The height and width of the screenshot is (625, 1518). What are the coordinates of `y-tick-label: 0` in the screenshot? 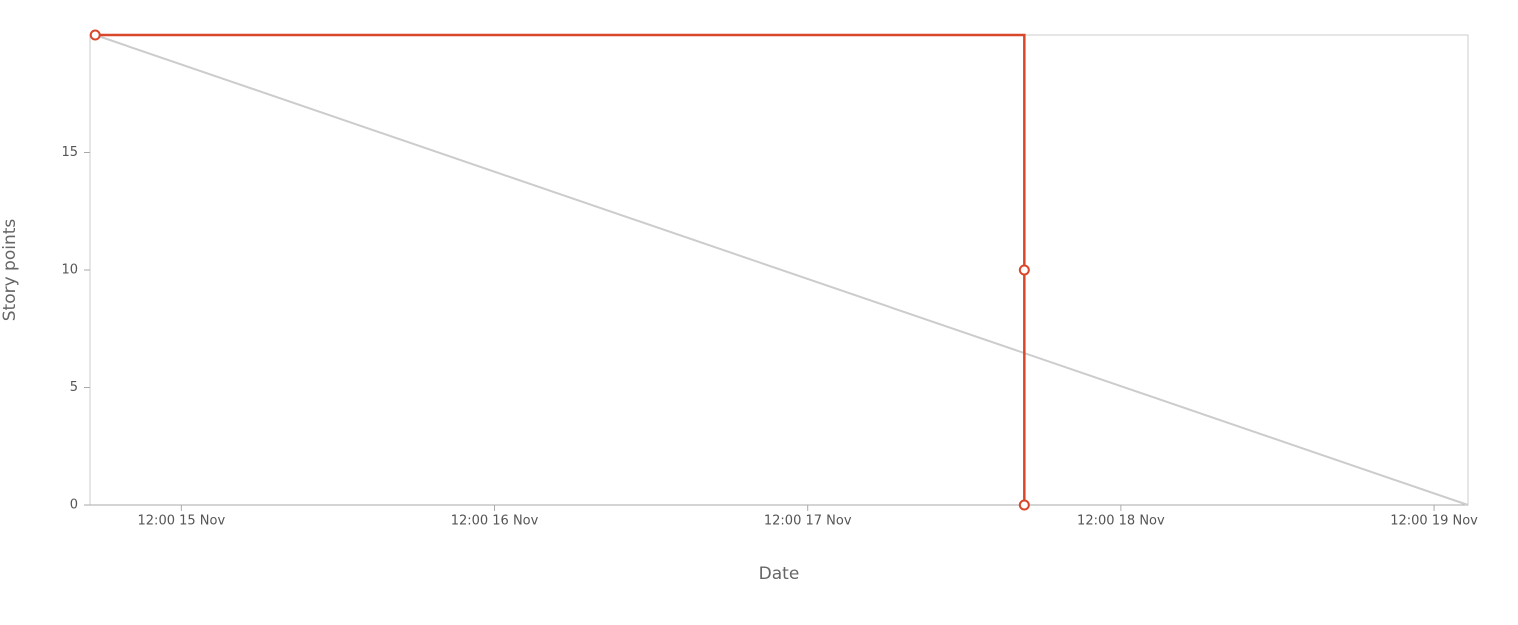 It's located at (74, 505).